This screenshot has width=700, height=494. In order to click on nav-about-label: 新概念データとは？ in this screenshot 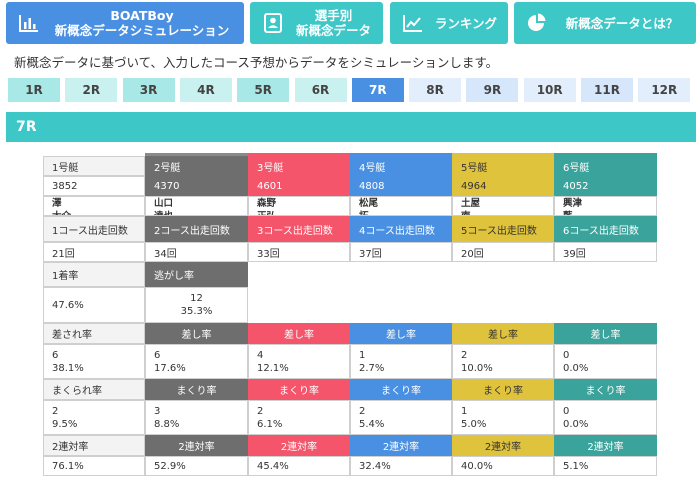, I will do `click(622, 23)`.